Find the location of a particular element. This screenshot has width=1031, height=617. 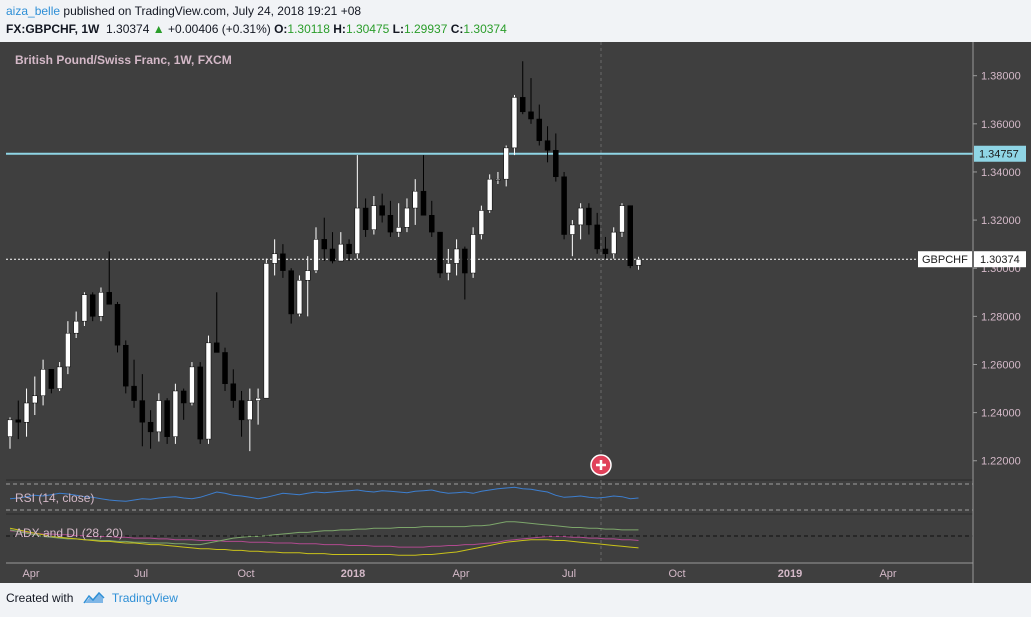

resistance-price-tag is located at coordinates (1000, 153).